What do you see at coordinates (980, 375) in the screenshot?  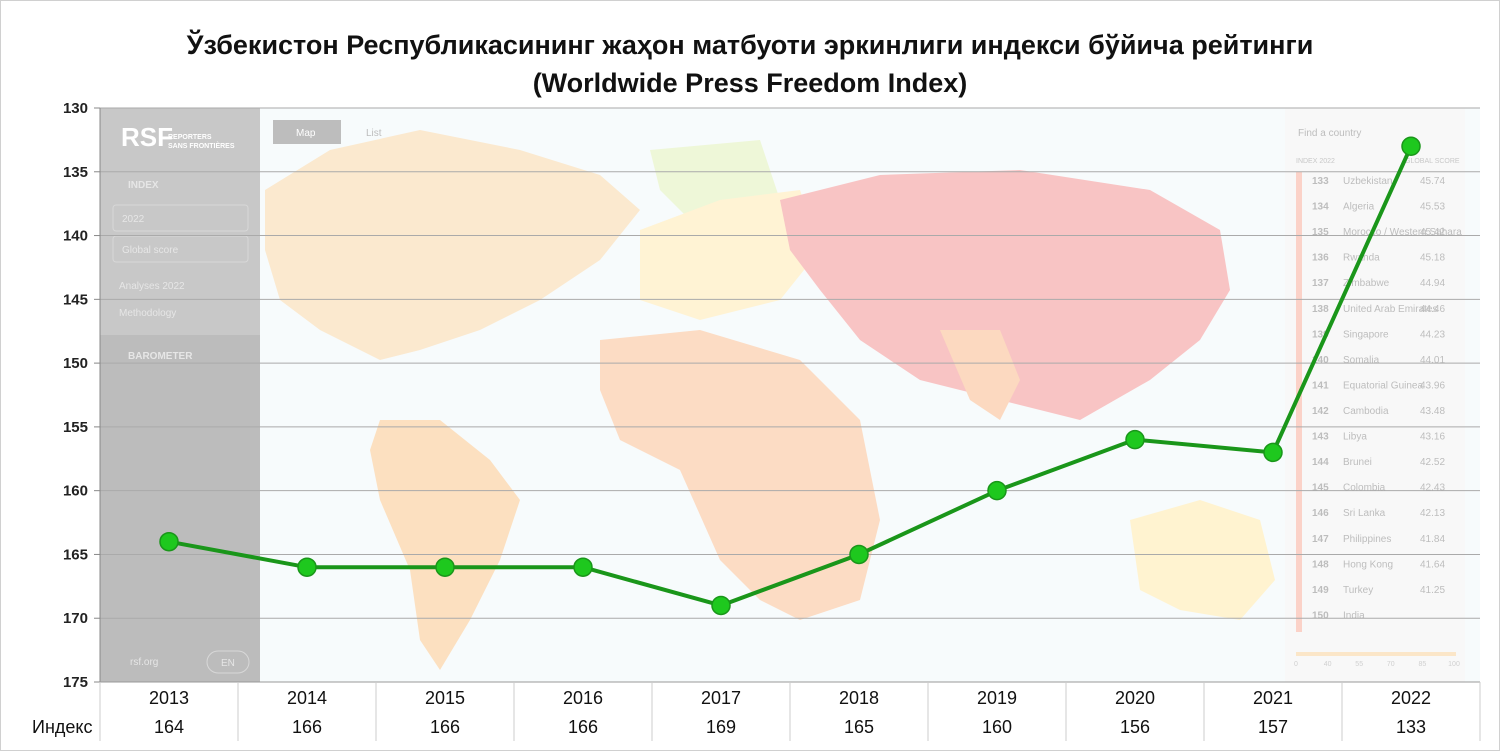 I see `india-shape` at bounding box center [980, 375].